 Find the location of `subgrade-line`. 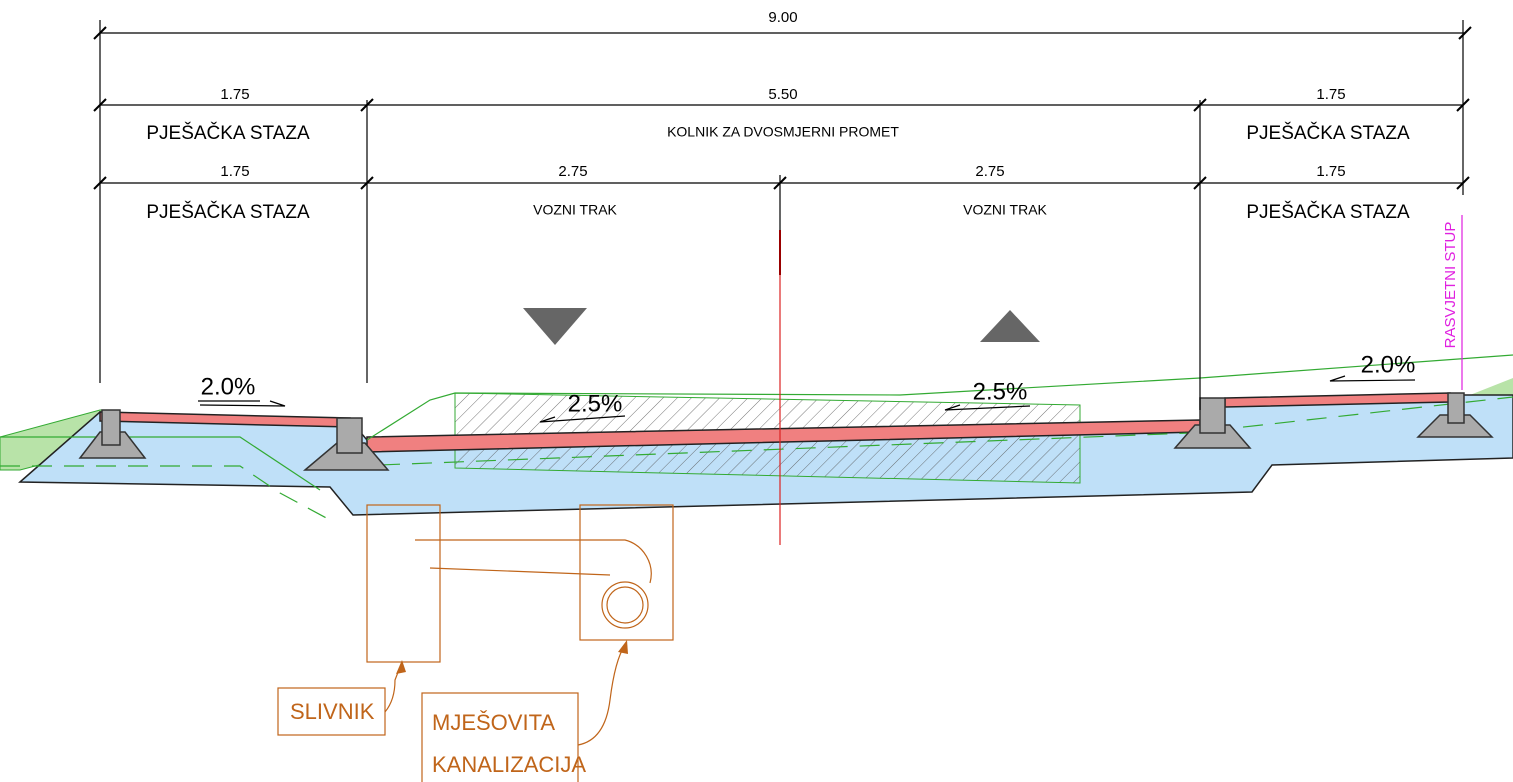

subgrade-line is located at coordinates (165, 493).